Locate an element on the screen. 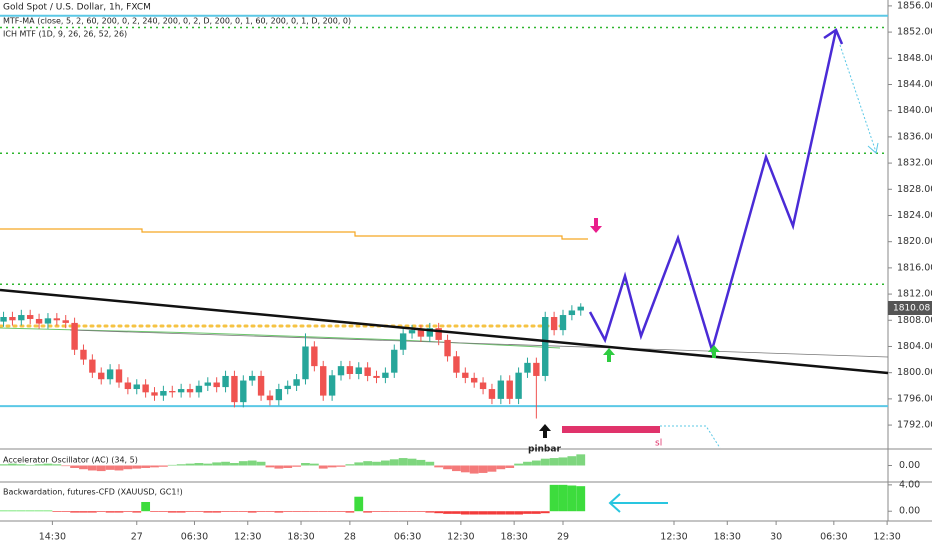 The height and width of the screenshot is (550, 932). y-tick-label: 1820.00 is located at coordinates (914, 241).